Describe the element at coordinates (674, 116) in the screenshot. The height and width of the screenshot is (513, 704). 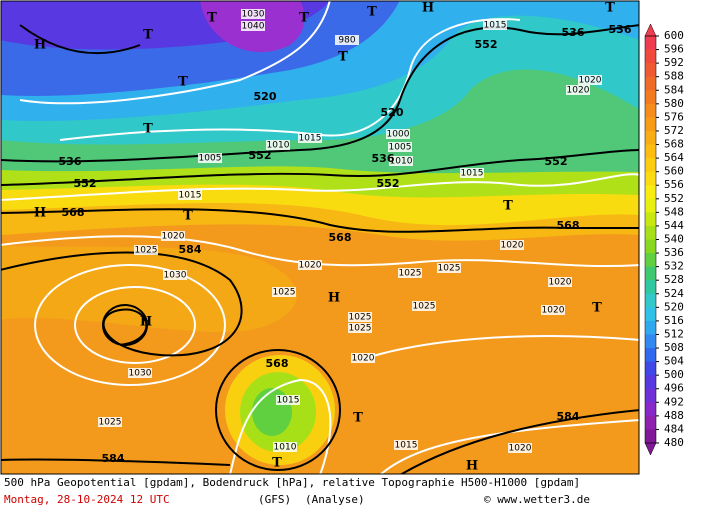
I see `colorbar-label: 576` at that location.